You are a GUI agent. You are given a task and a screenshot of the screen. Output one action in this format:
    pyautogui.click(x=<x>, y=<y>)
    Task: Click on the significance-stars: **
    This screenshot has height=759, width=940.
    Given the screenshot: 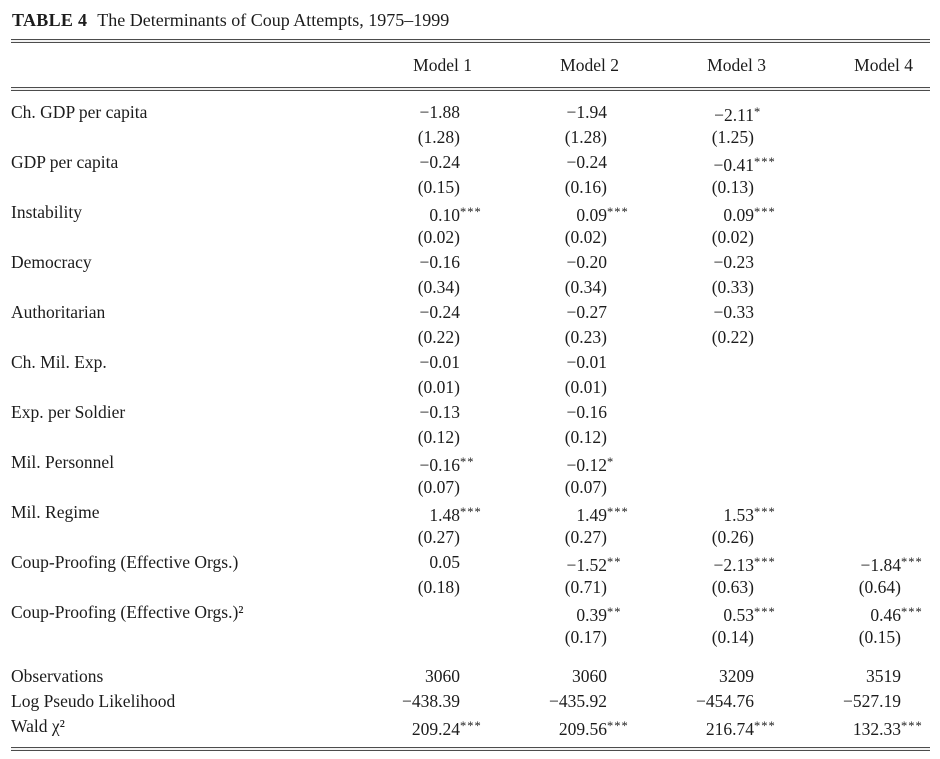 What is the action you would take?
    pyautogui.click(x=467, y=462)
    